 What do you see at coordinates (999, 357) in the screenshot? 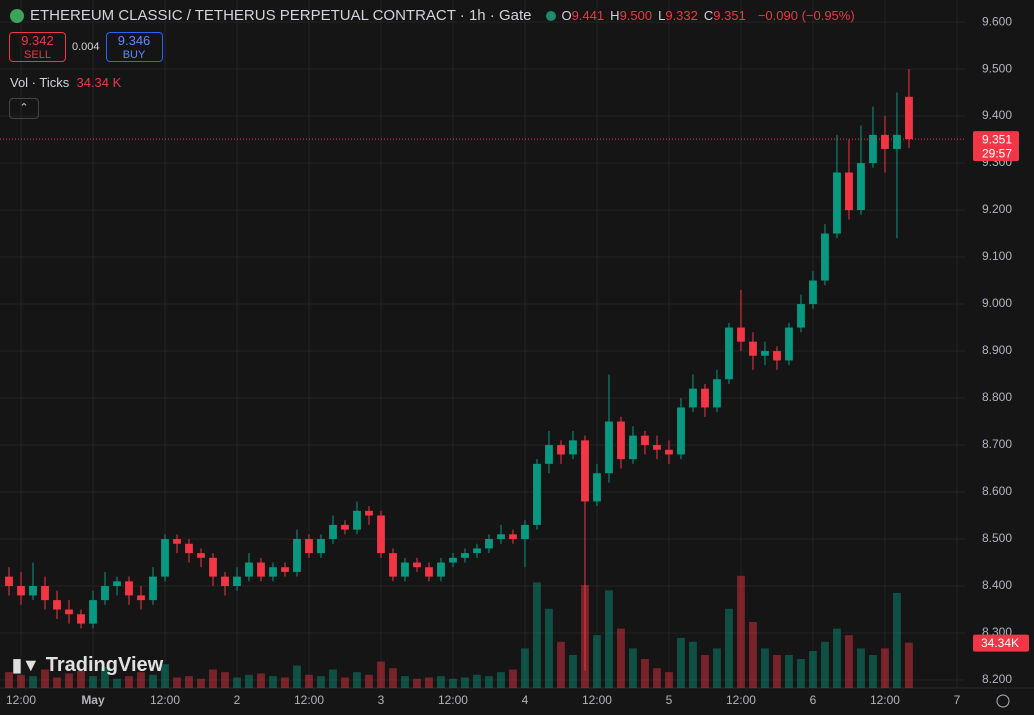
I see `price-axis` at bounding box center [999, 357].